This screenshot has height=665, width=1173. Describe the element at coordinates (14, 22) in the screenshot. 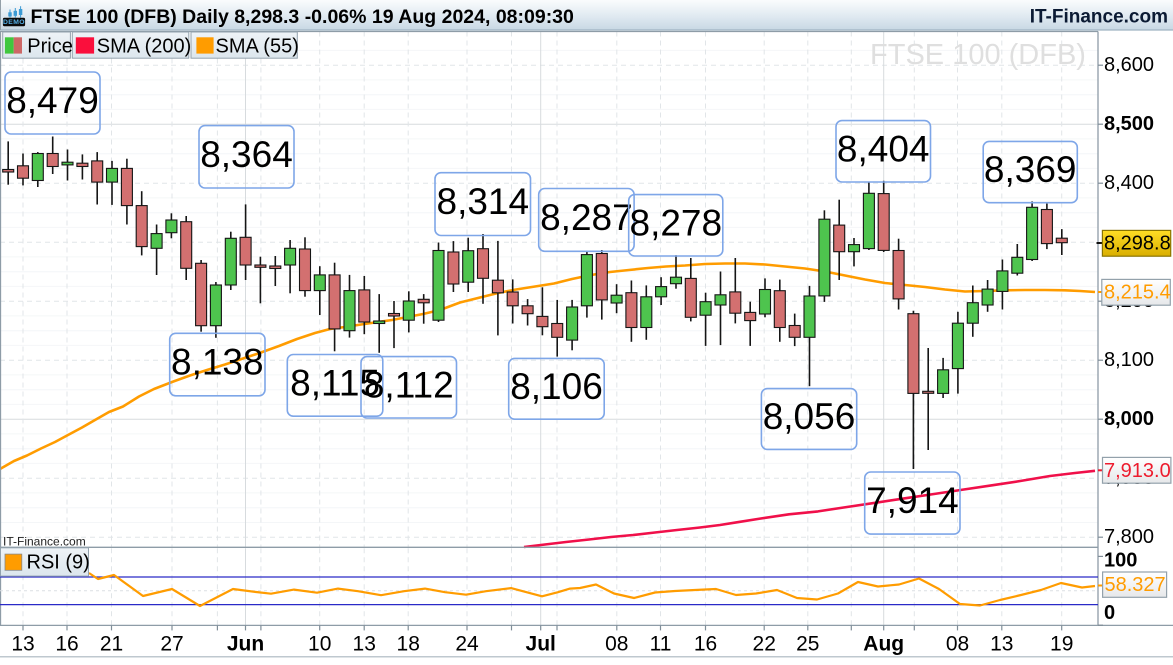

I see `svg-text: DEMO` at that location.